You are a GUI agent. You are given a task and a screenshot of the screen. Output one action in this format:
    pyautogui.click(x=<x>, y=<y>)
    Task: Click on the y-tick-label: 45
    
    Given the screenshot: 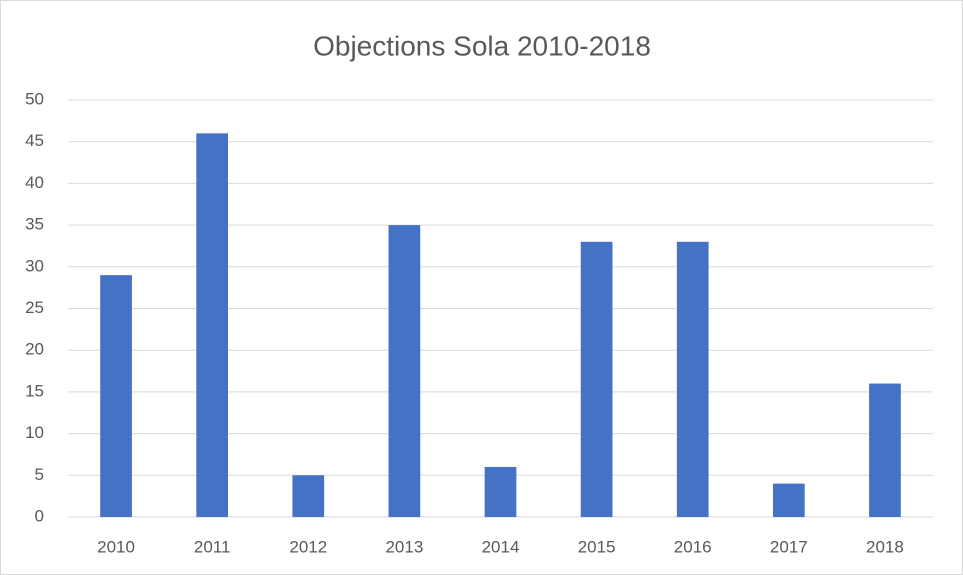 What is the action you would take?
    pyautogui.click(x=34, y=140)
    